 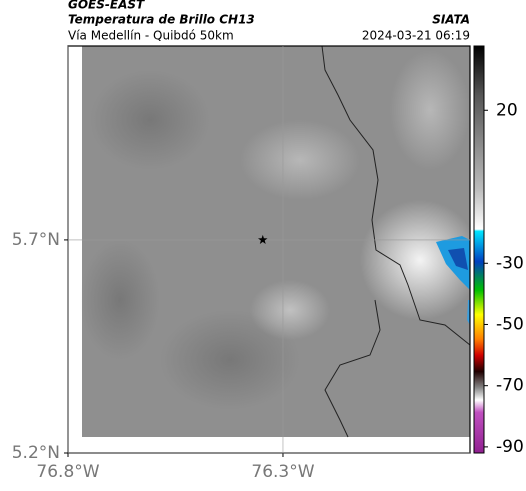 I want to click on x-tick-label: 76.3°W, so click(x=282, y=472).